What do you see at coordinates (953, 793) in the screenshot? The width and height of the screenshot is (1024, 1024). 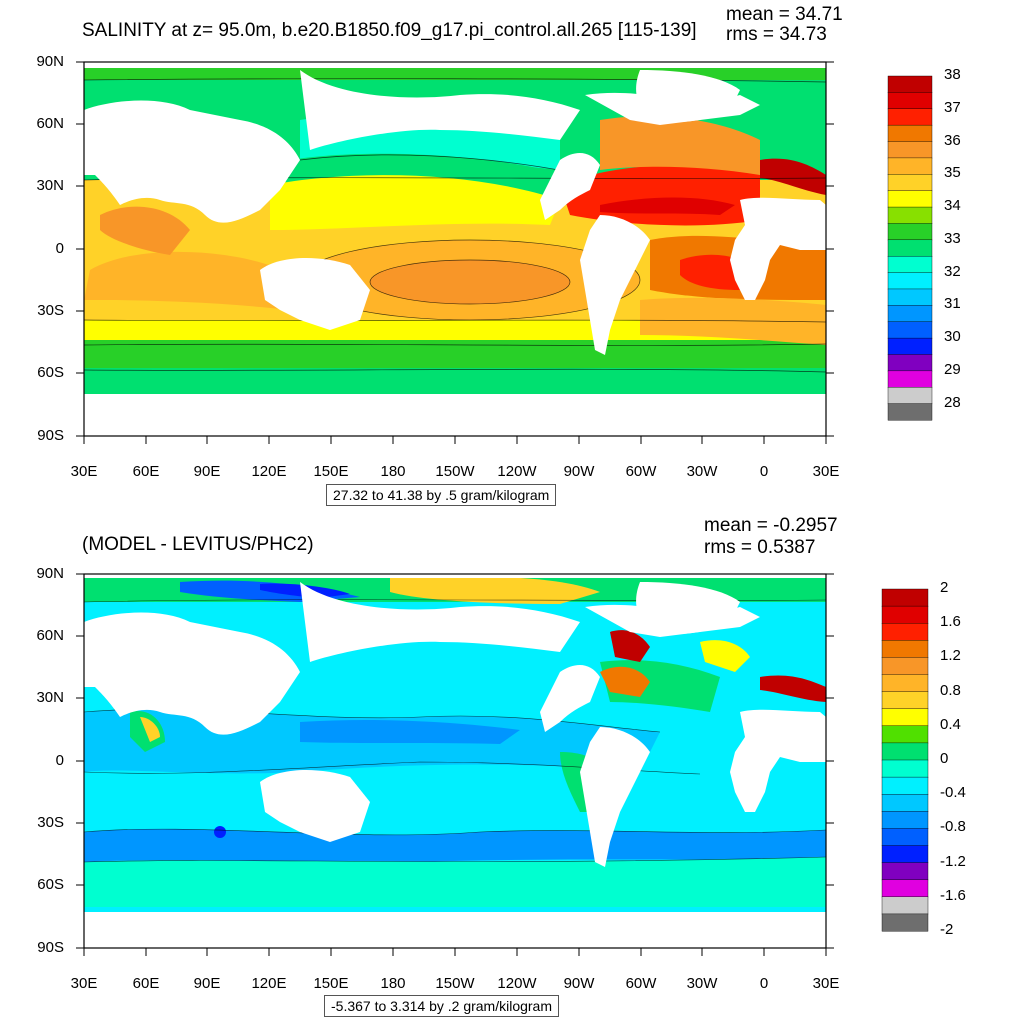 I see `colorbar-label: -0.4` at bounding box center [953, 793].